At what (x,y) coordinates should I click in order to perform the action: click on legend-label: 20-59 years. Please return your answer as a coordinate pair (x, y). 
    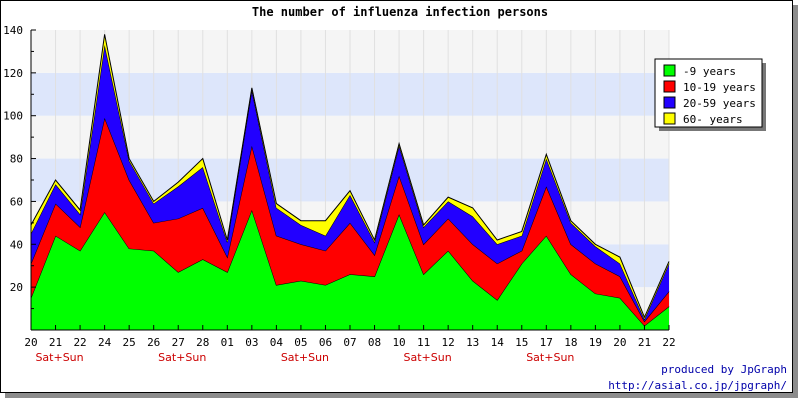
    Looking at the image, I should click on (719, 103).